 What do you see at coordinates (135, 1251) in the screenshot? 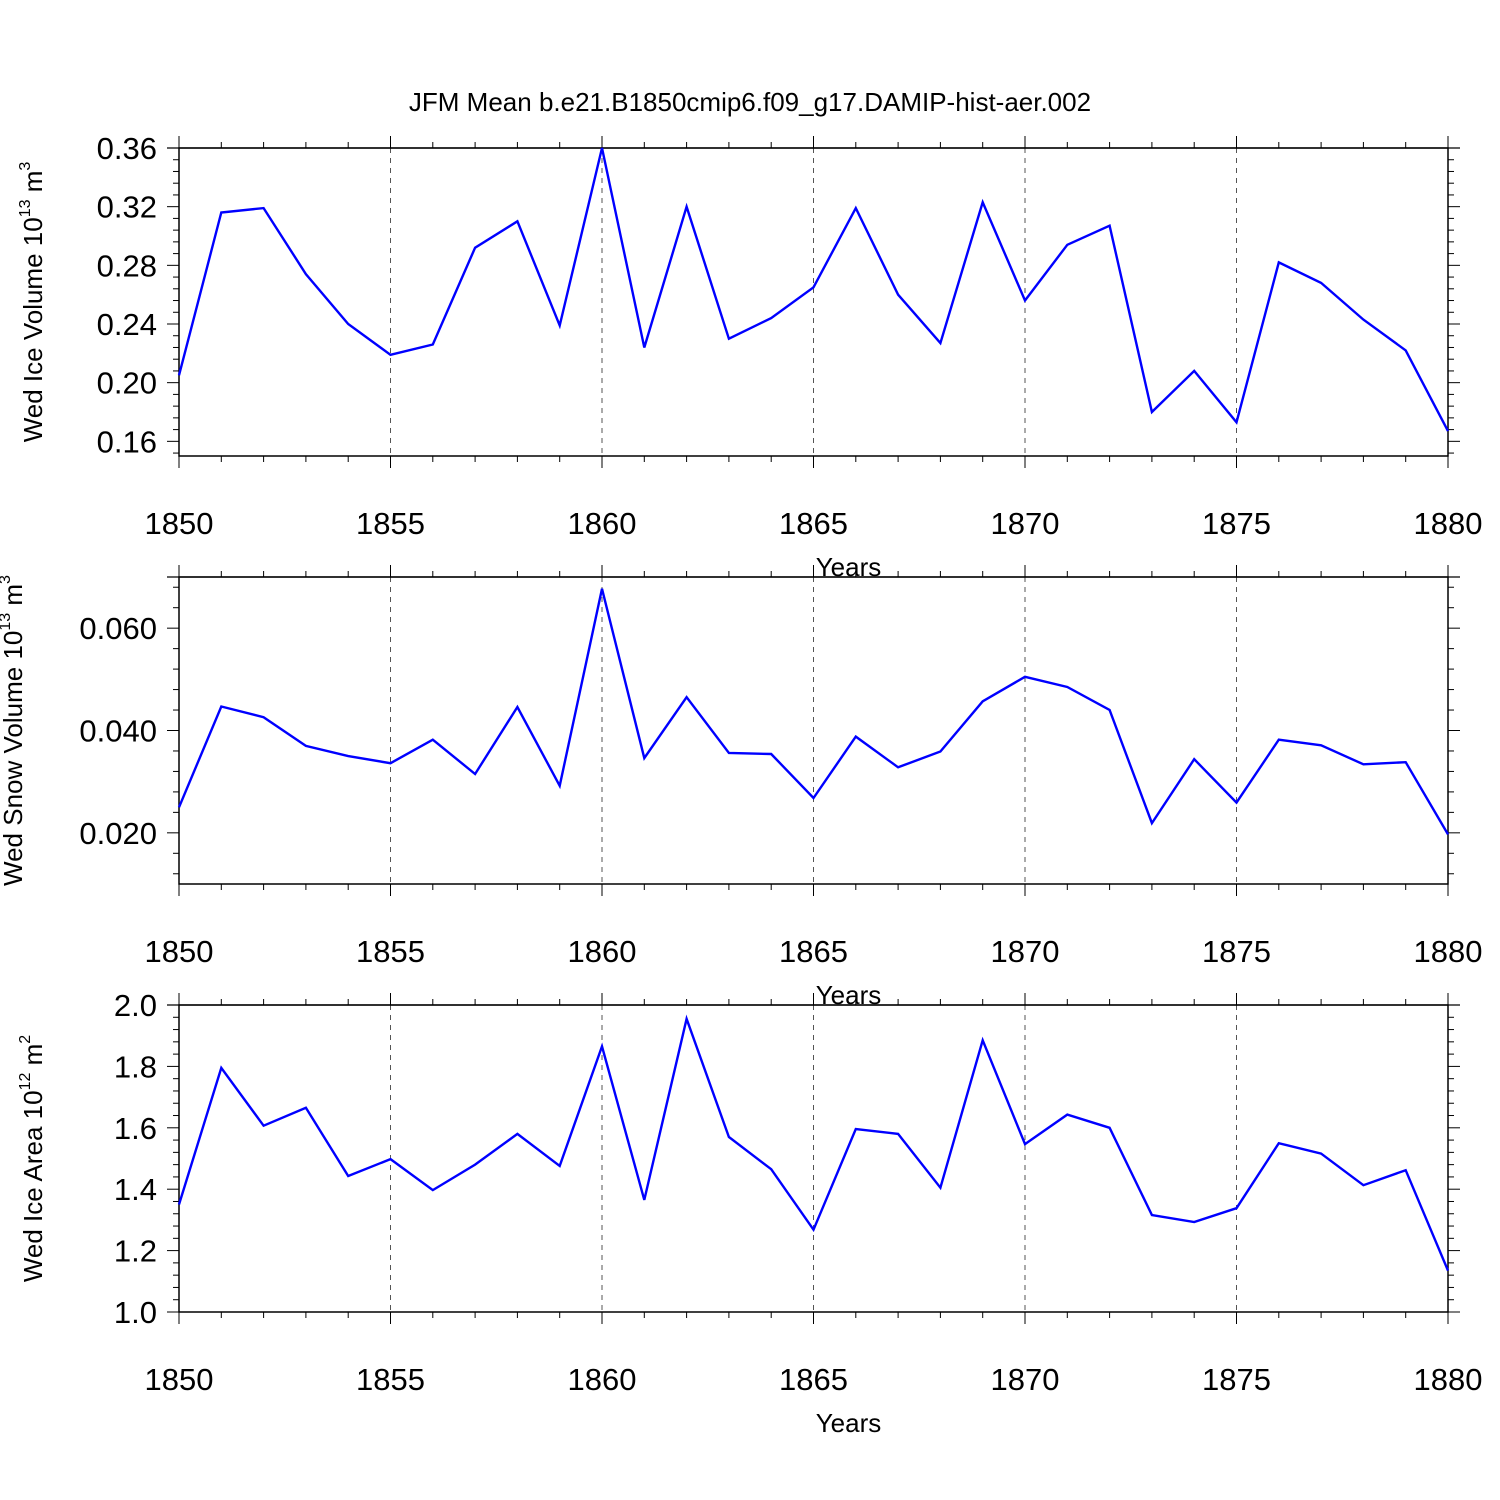
I see `y-tick-label: 1.2` at bounding box center [135, 1251].